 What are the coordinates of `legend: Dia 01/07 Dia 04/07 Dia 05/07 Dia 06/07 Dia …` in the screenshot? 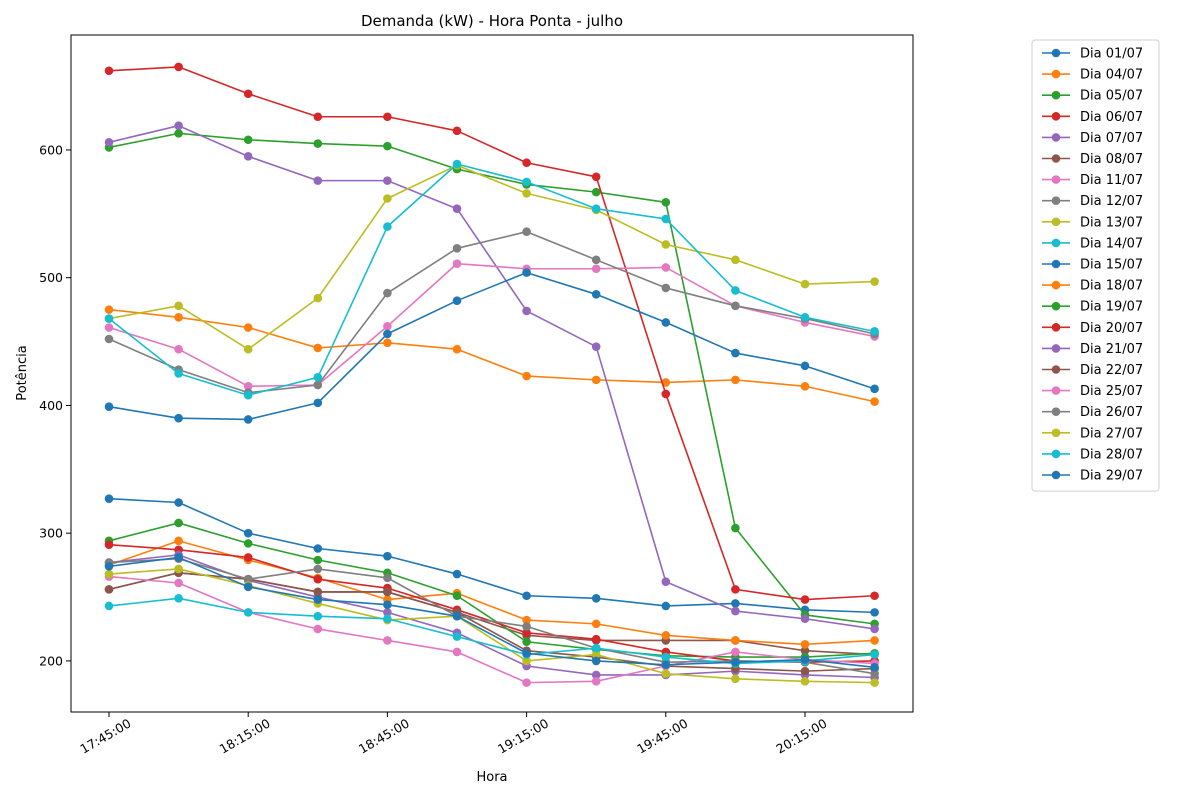 It's located at (1095, 265).